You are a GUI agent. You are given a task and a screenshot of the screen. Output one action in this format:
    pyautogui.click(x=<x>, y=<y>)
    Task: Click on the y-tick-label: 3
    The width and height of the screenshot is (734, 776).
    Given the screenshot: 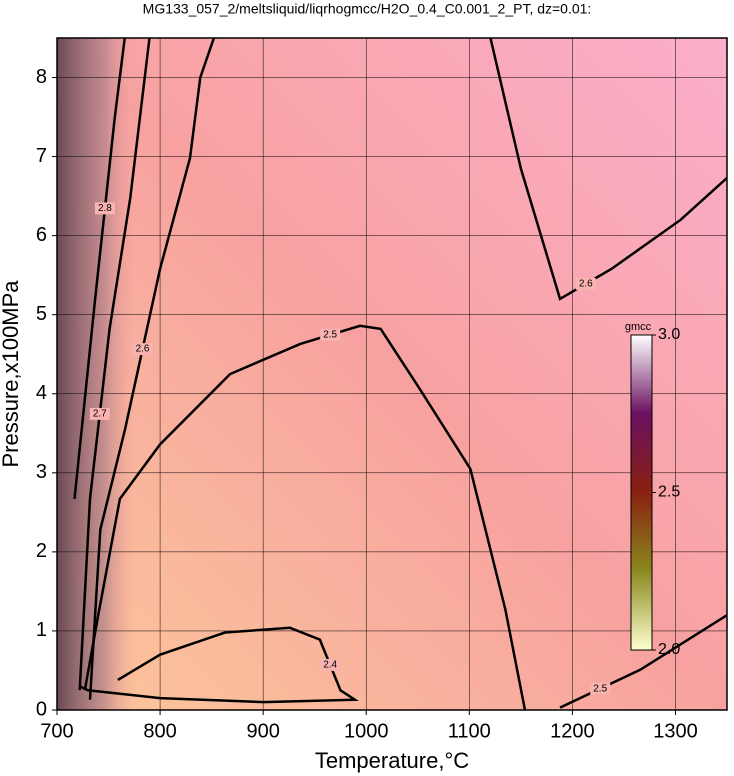 What is the action you would take?
    pyautogui.click(x=41, y=472)
    